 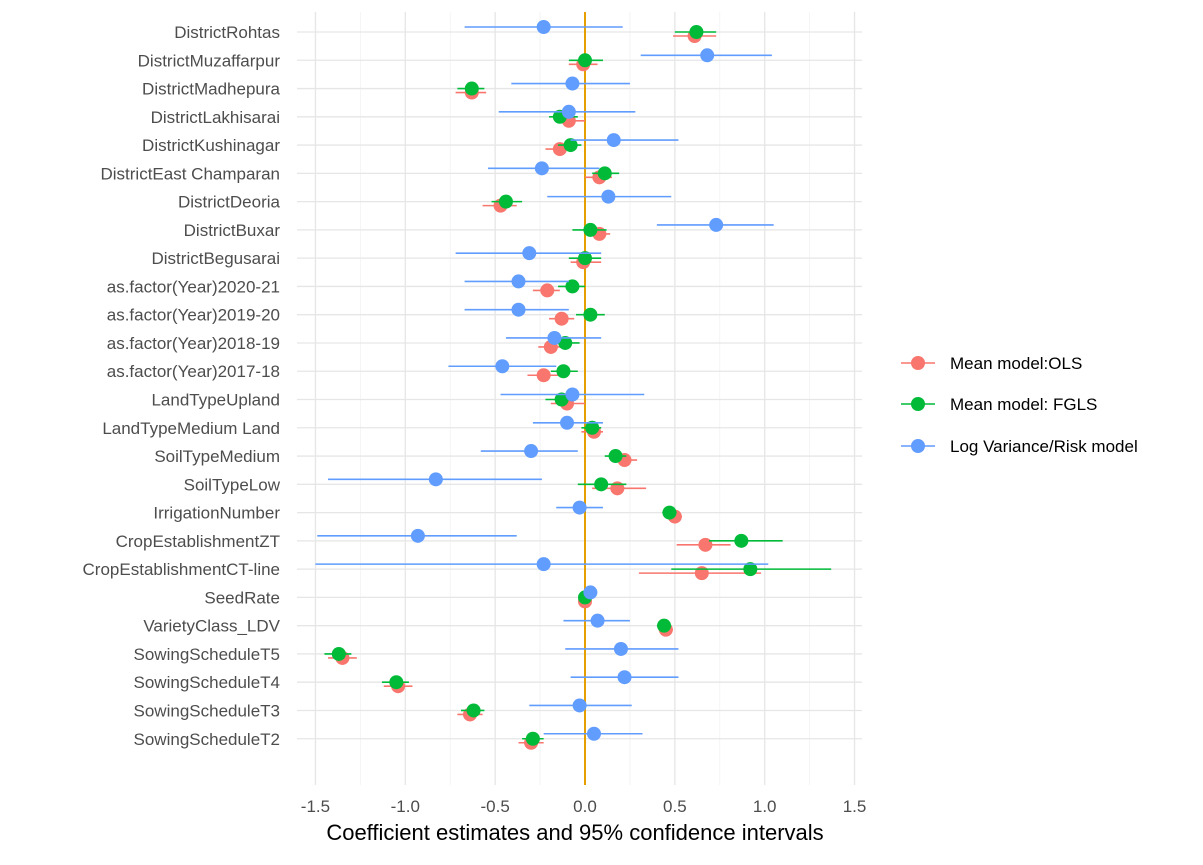 What do you see at coordinates (855, 806) in the screenshot?
I see `x-tick-label: 1.5` at bounding box center [855, 806].